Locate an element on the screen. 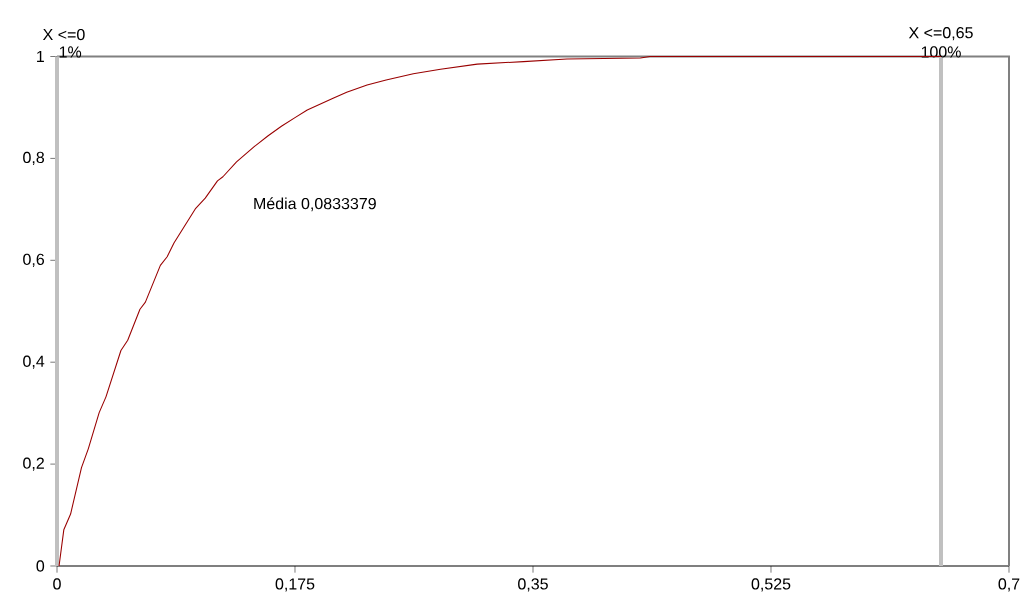  x-tick-label: 0 is located at coordinates (57, 584).